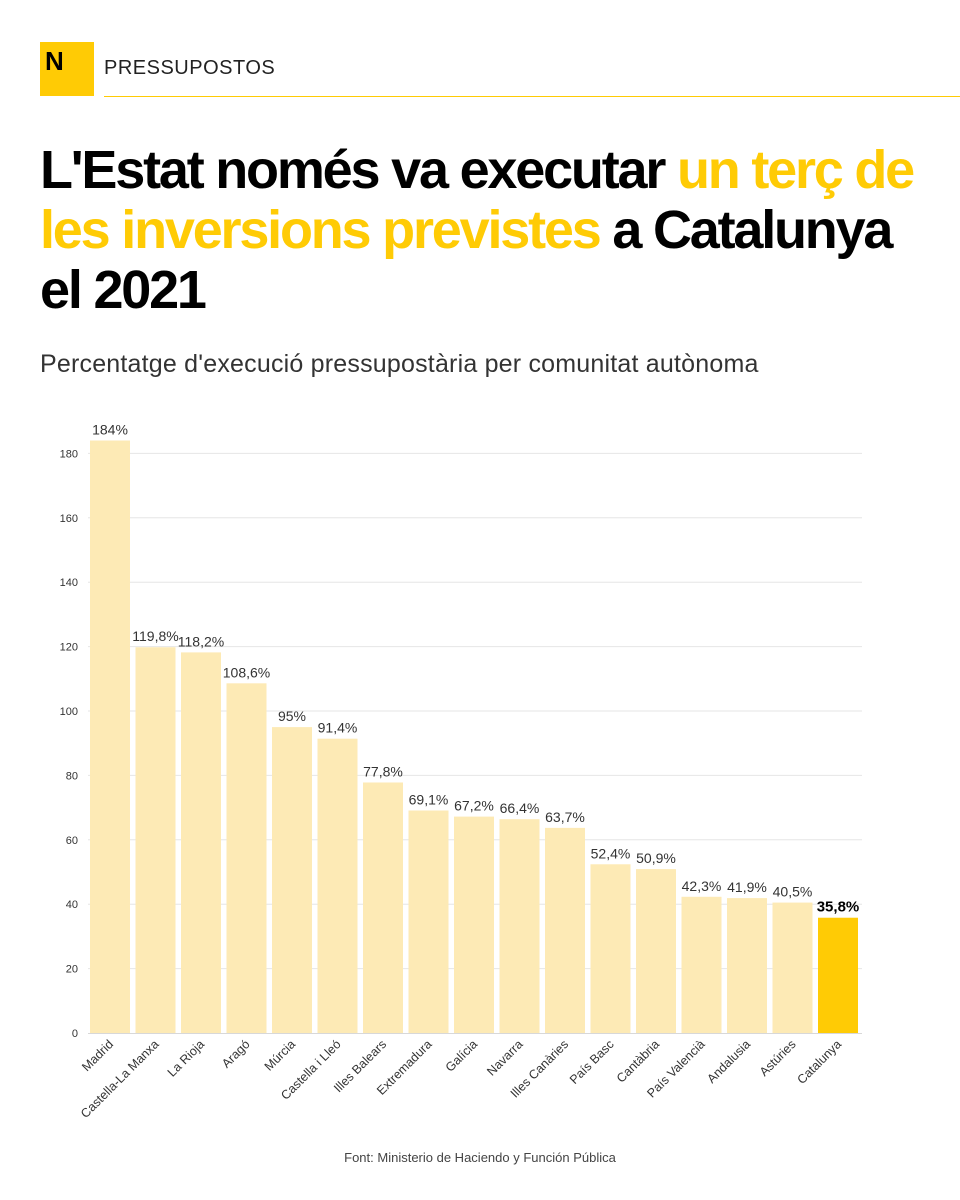  What do you see at coordinates (383, 771) in the screenshot?
I see `data-label: 77,8%` at bounding box center [383, 771].